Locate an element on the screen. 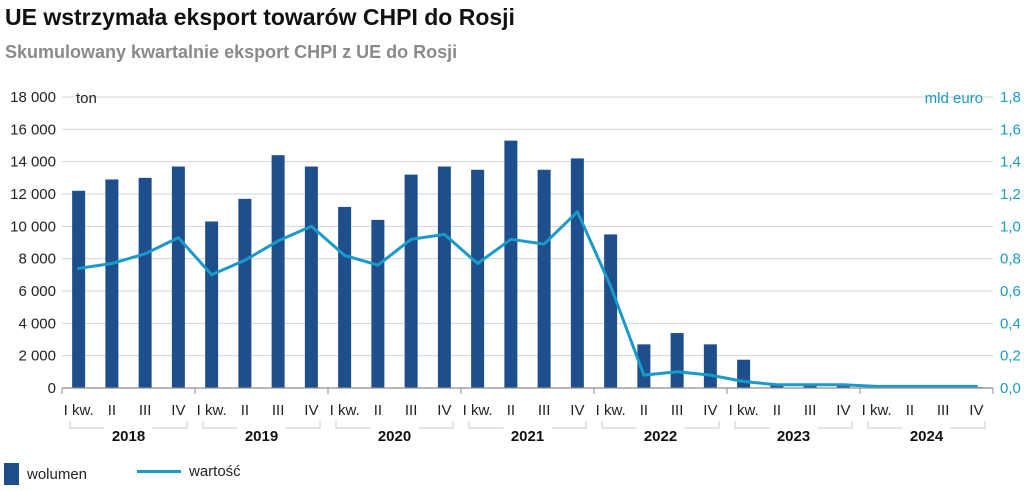  year-label: 2023 is located at coordinates (793, 436).